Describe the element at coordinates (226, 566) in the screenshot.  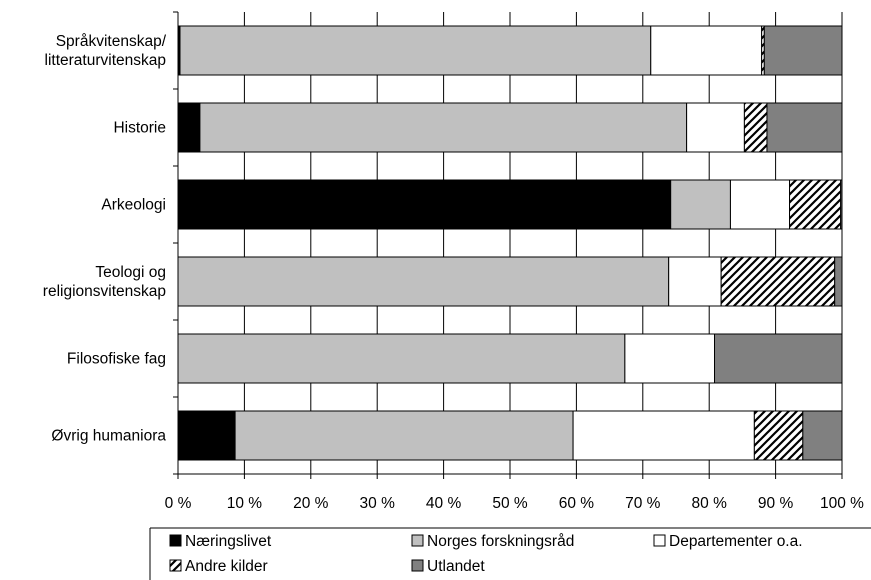
I see `legend-label: Andre kilder` at that location.